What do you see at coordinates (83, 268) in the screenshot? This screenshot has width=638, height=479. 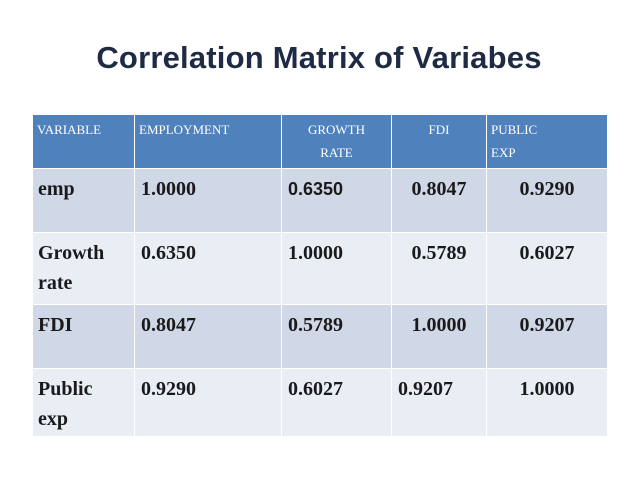 I see `row-label-growth-rate: Growth rate` at bounding box center [83, 268].